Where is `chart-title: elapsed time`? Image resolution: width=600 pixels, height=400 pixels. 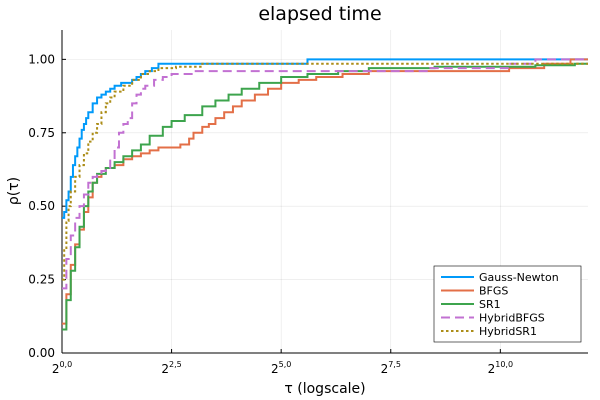
chart-title: elapsed time is located at coordinates (319, 14).